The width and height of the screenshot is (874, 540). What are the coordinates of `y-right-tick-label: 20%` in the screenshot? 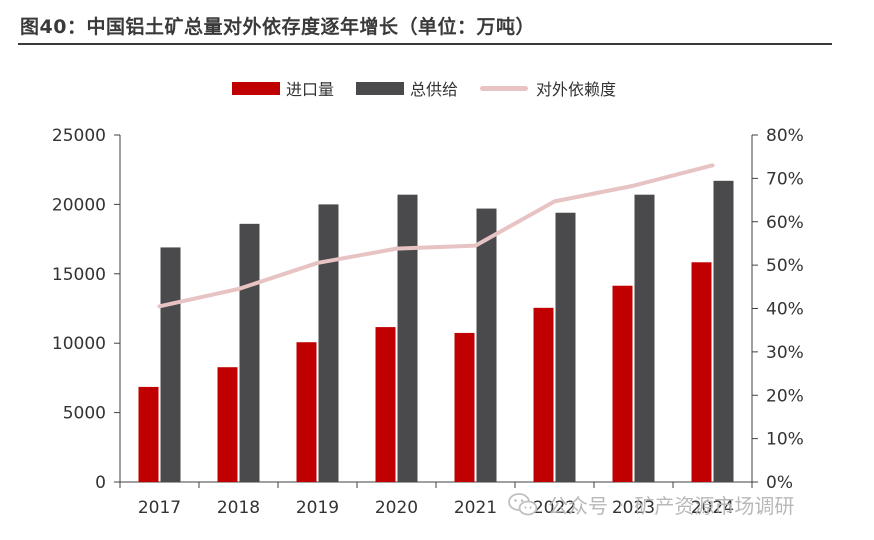 It's located at (785, 396).